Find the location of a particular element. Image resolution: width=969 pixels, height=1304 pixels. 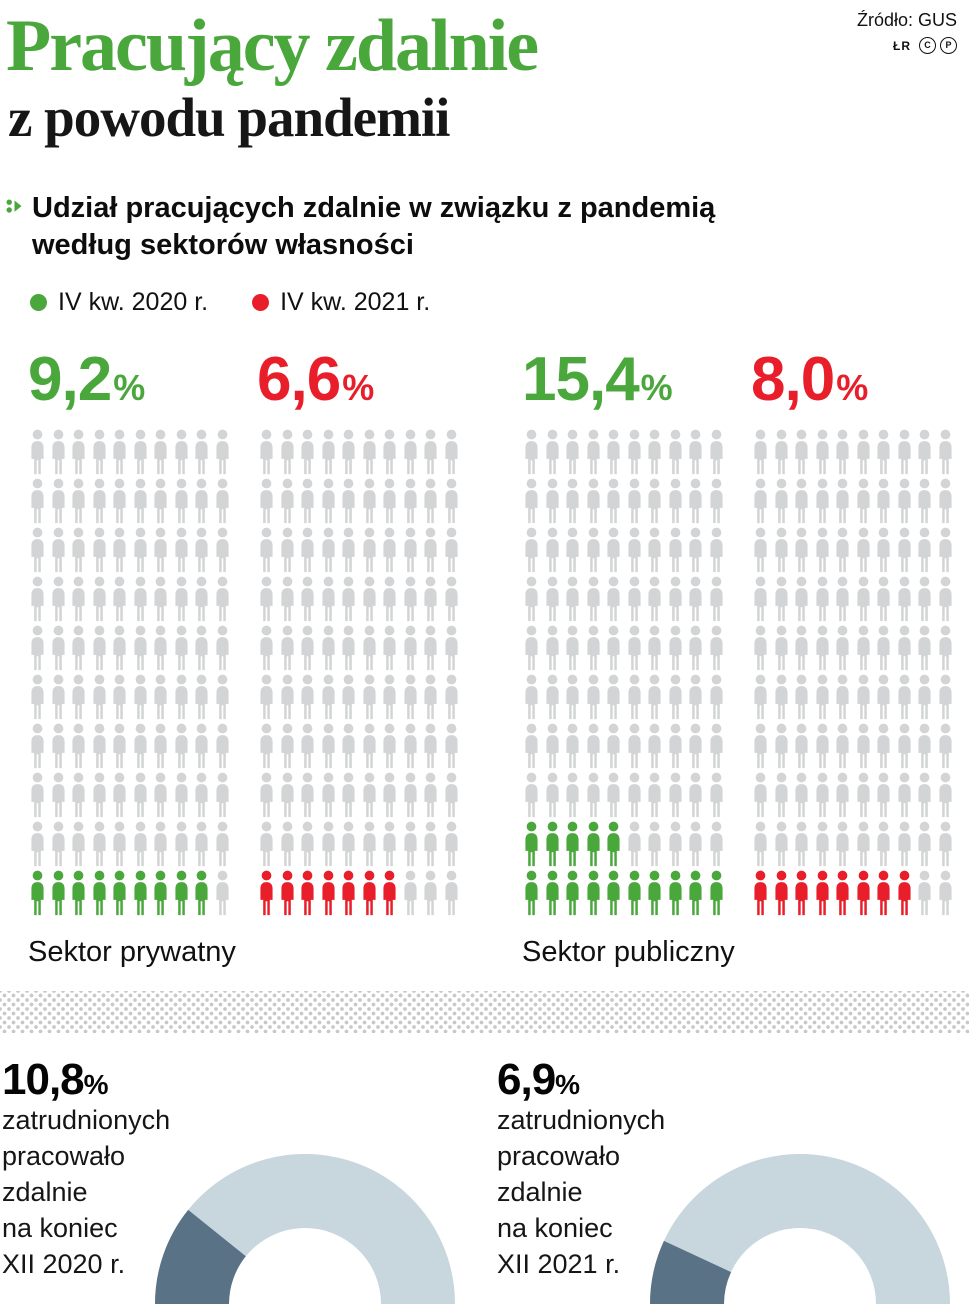

caption-line: XII 2020 r. is located at coordinates (64, 1264).